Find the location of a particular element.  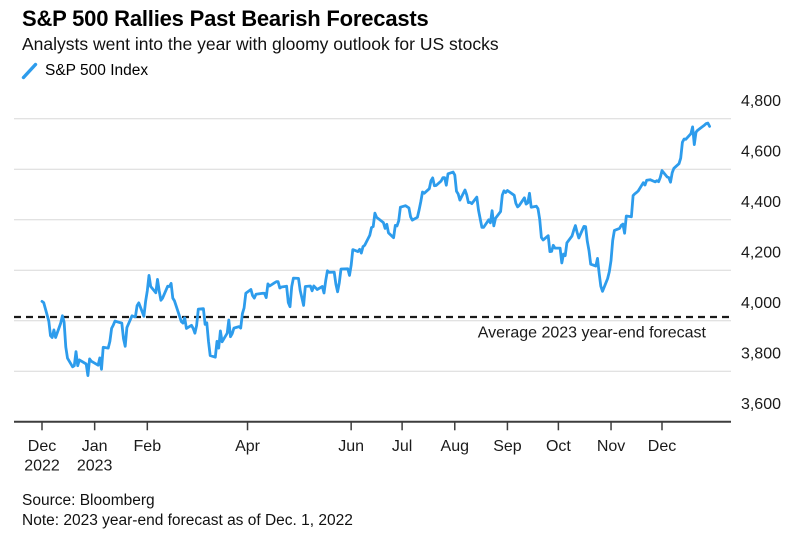

x-tick-label: Jul is located at coordinates (402, 446).